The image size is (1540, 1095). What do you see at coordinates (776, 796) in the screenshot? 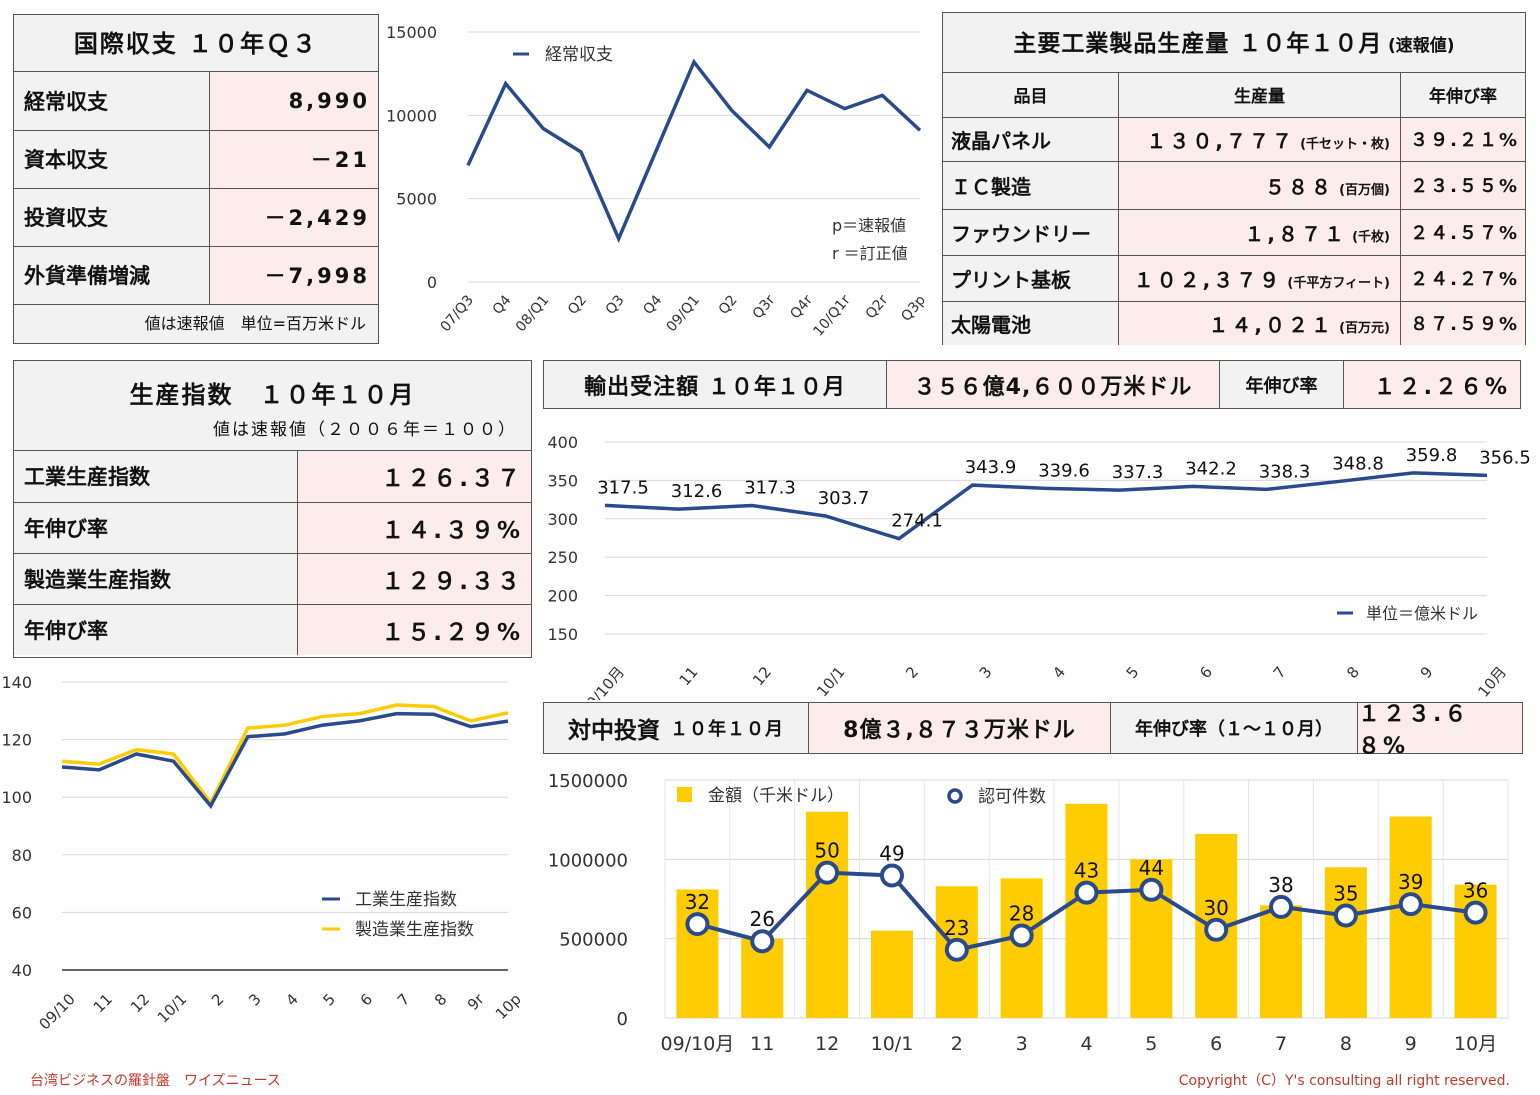
I see `legend-label-amount: 金額（千米ドル）` at bounding box center [776, 796].